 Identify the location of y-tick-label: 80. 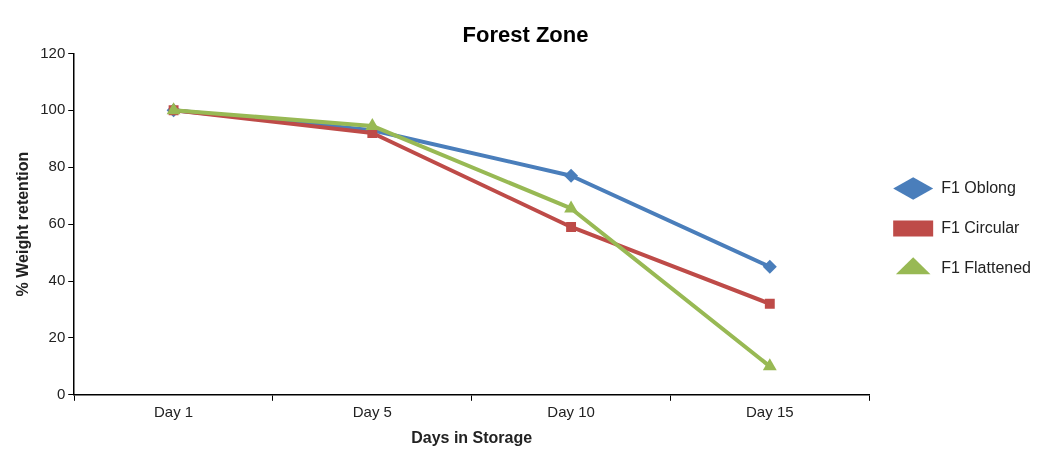
(57, 166).